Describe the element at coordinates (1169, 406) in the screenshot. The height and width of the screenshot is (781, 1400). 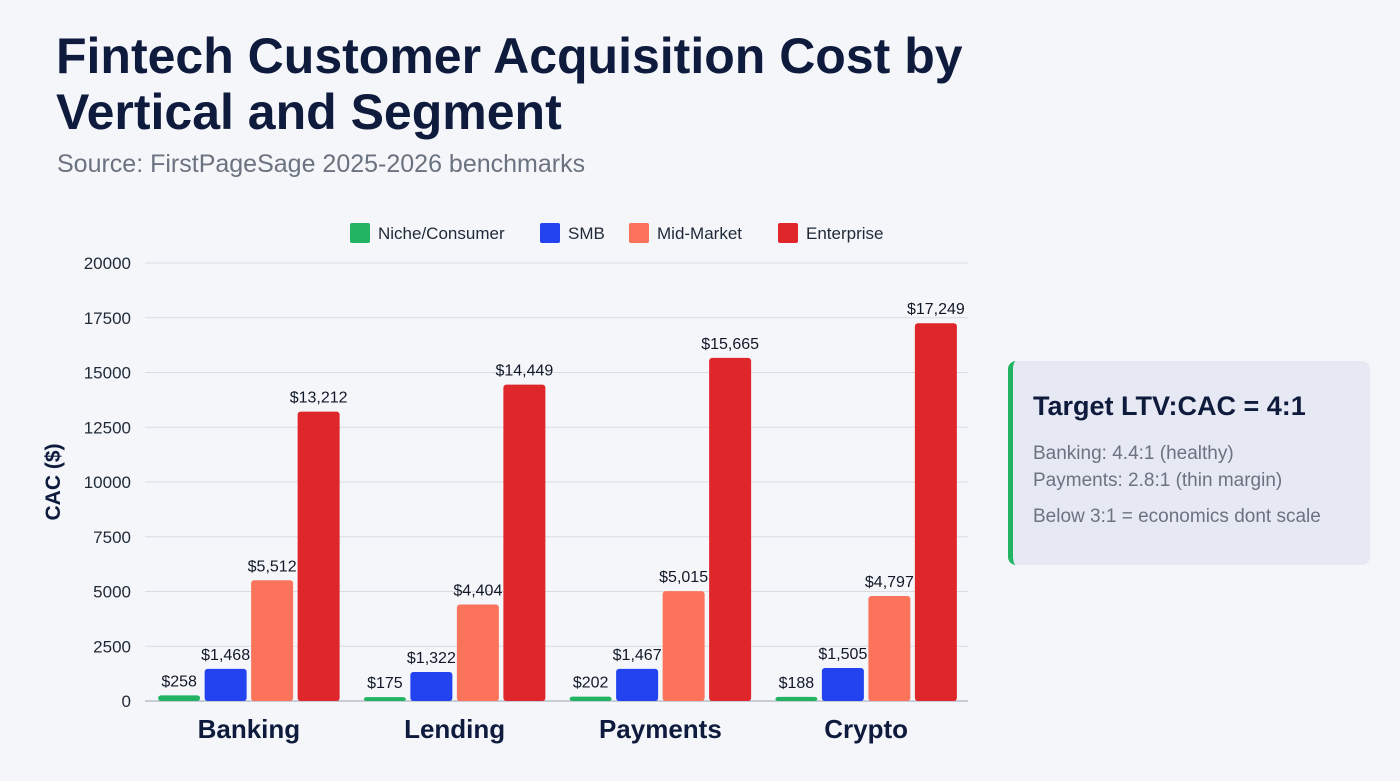
I see `callout-title: Target LTV:CAC = 4:1` at that location.